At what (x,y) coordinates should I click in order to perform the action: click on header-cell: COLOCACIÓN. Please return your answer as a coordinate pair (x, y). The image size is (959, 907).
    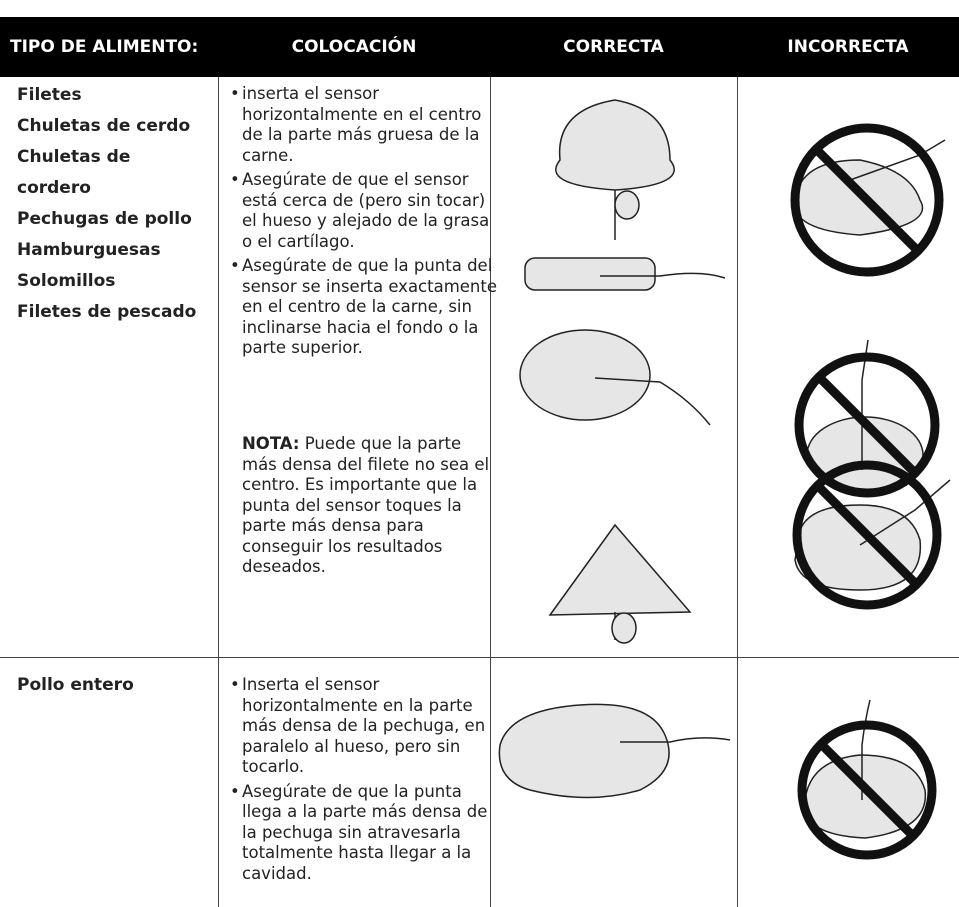
    Looking at the image, I should click on (354, 47).